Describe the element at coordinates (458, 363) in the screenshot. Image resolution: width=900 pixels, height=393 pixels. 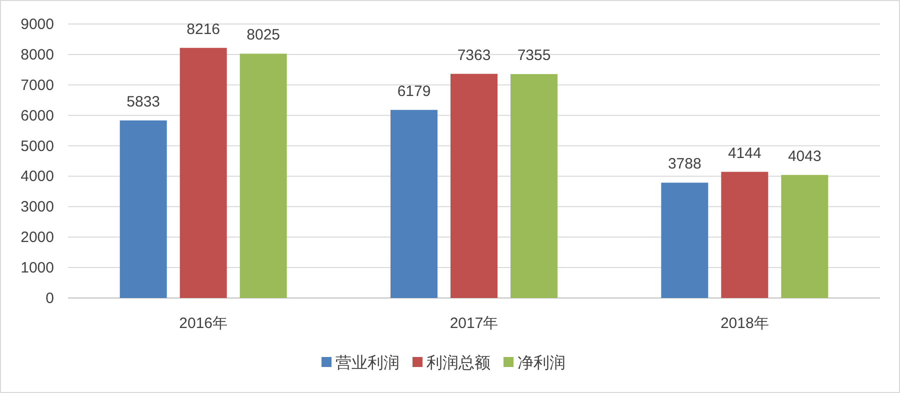
I see `legend-label: 利润总额` at that location.